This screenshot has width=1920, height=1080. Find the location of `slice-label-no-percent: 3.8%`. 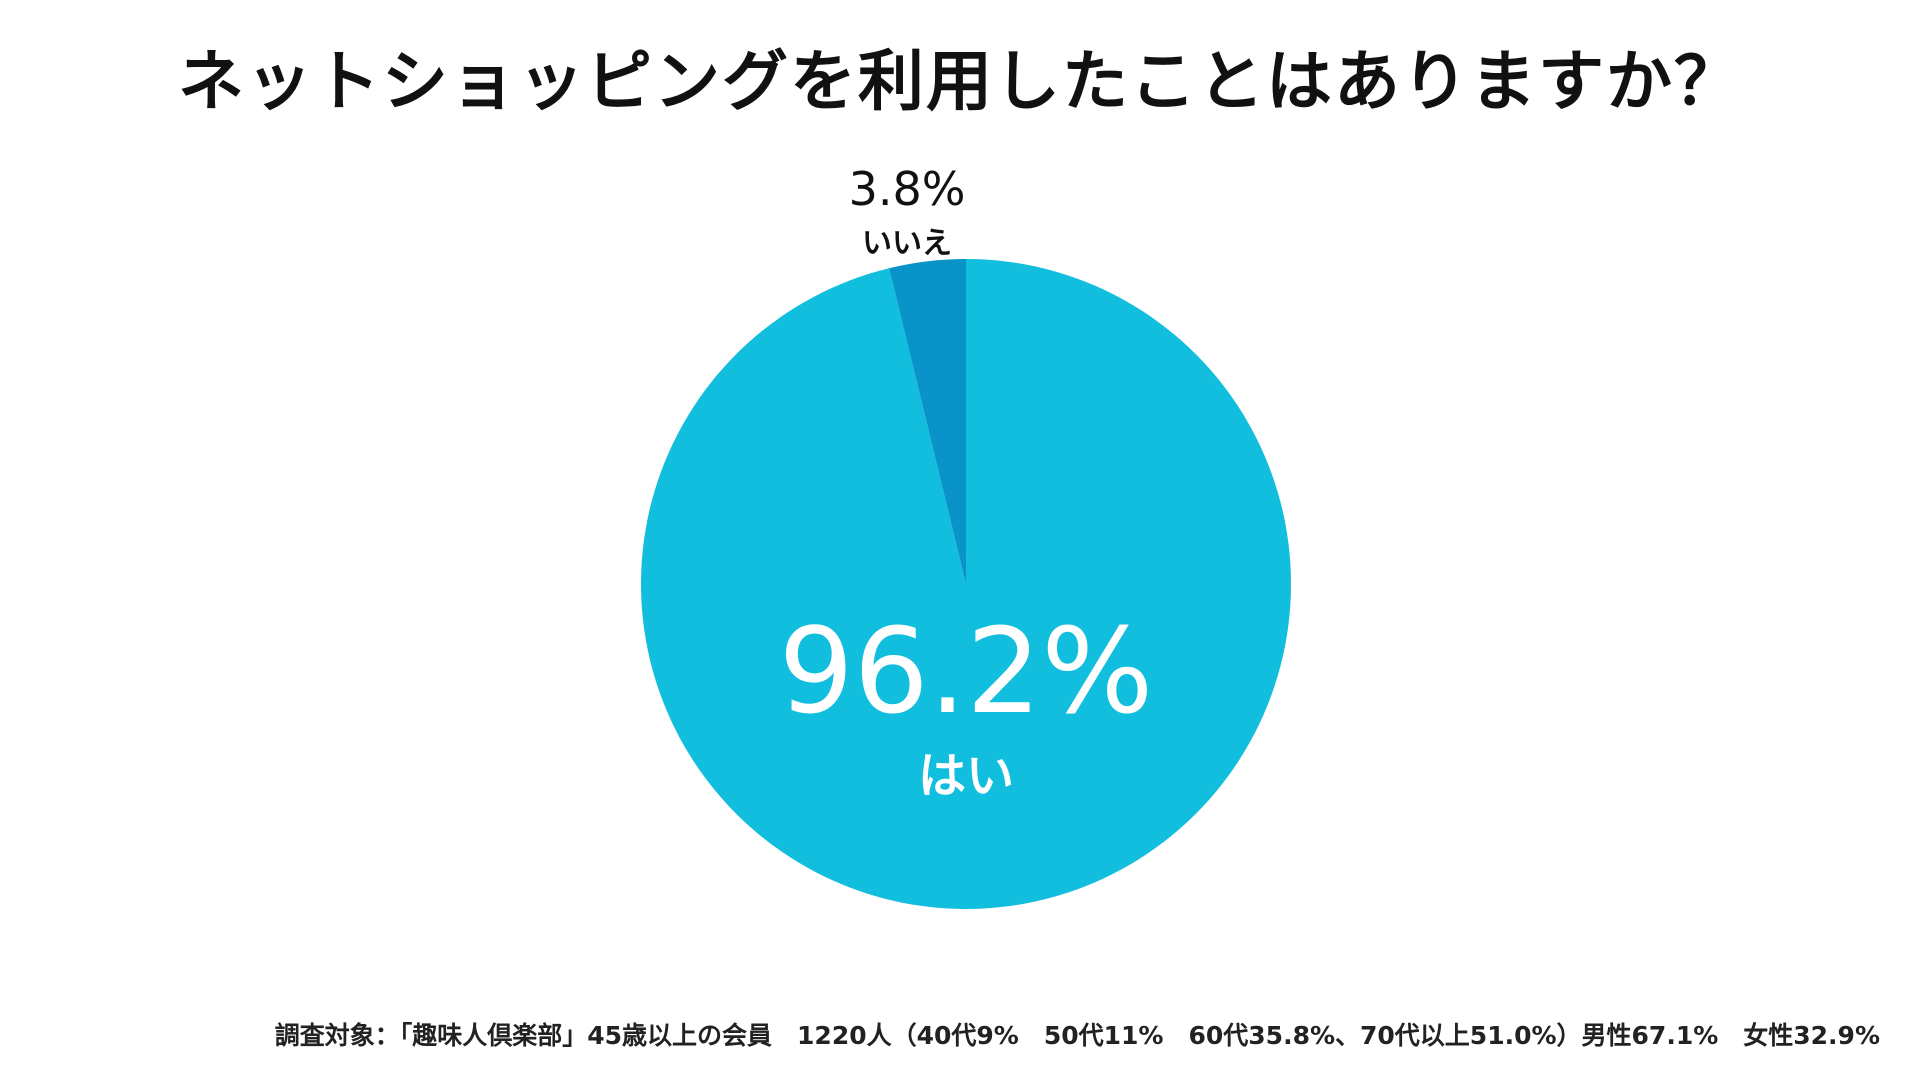

slice-label-no-percent: 3.8% is located at coordinates (907, 189).